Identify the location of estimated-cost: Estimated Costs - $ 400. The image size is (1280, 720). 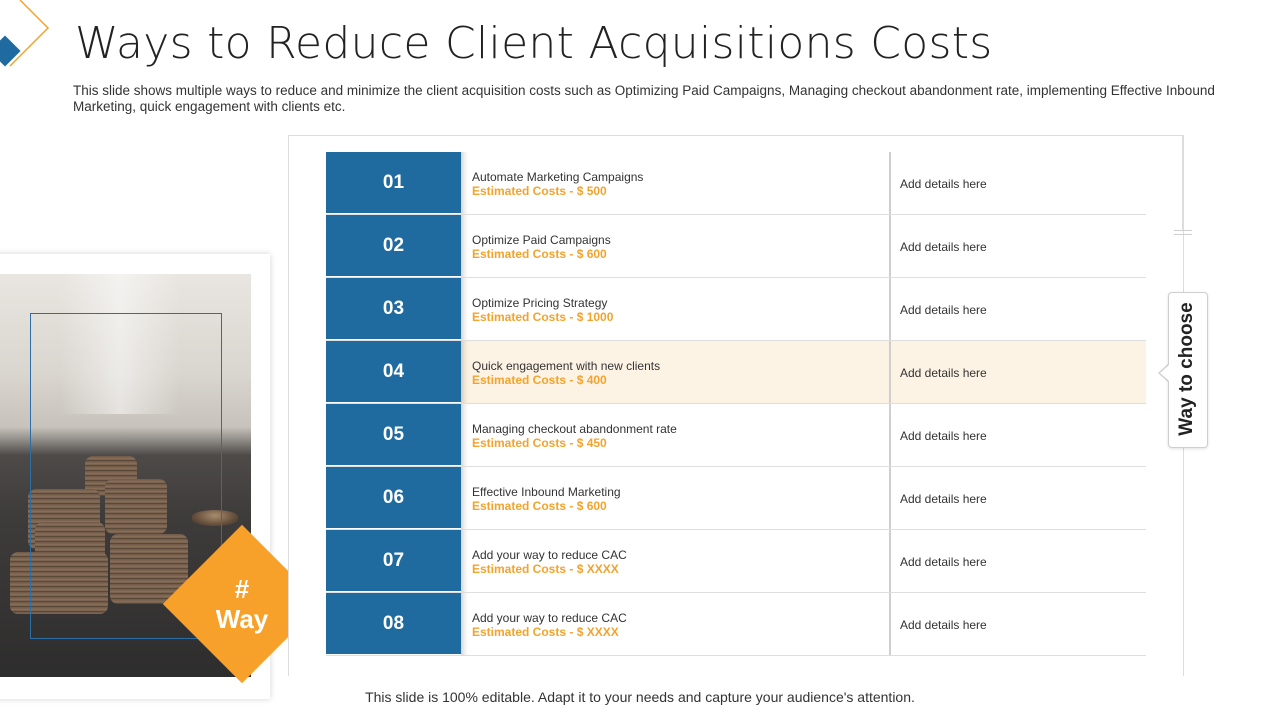
(539, 380).